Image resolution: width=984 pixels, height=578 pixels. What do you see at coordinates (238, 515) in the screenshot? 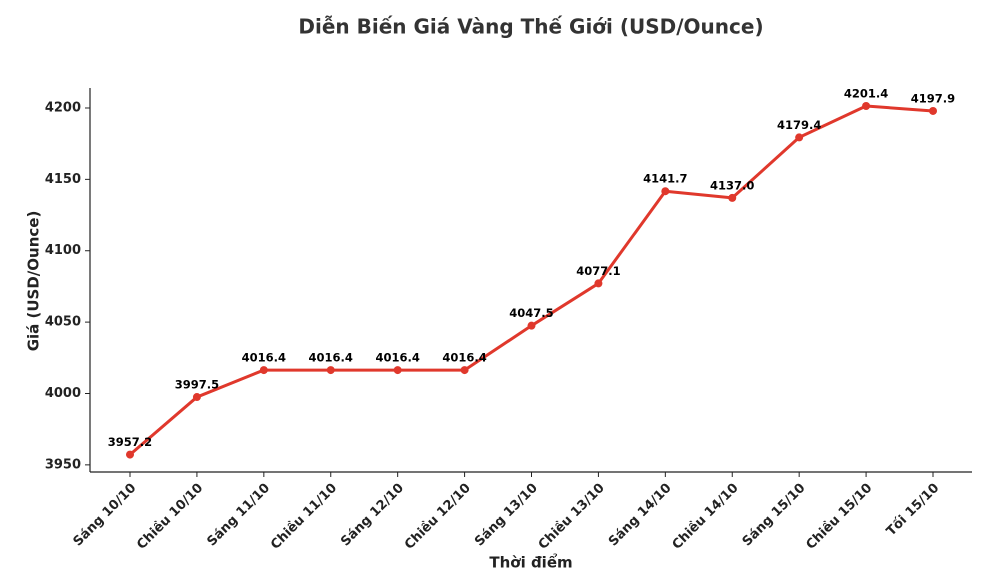
I see `x-tick-label: Sáng 11/10` at bounding box center [238, 515].